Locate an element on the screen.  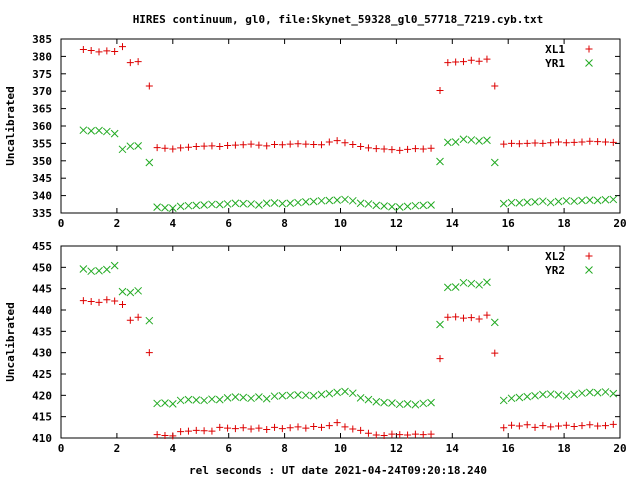
x-tick-label: 16 is located at coordinates (509, 223).